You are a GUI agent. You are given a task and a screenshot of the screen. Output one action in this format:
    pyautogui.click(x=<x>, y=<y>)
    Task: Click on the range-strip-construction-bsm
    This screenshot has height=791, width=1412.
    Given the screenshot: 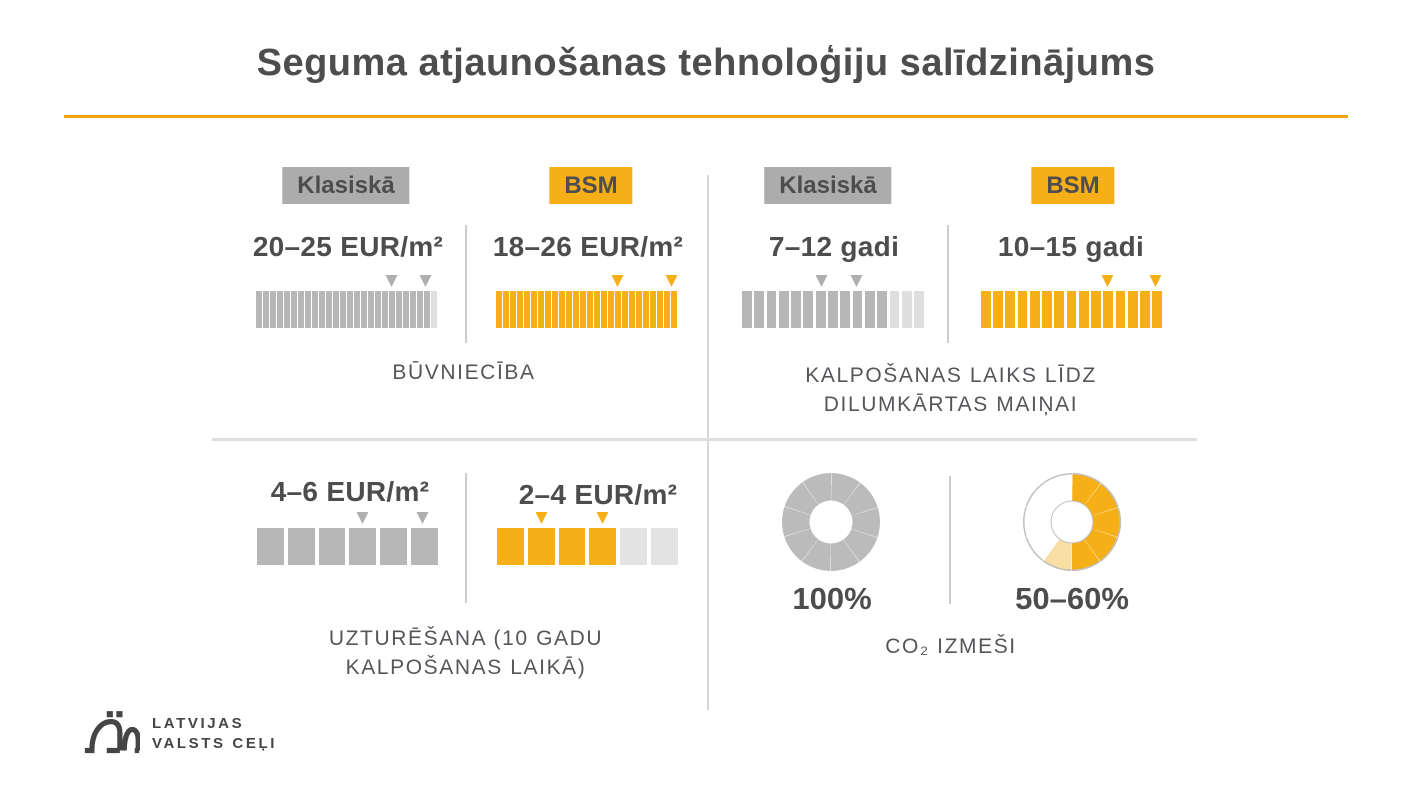 What is the action you would take?
    pyautogui.click(x=587, y=301)
    